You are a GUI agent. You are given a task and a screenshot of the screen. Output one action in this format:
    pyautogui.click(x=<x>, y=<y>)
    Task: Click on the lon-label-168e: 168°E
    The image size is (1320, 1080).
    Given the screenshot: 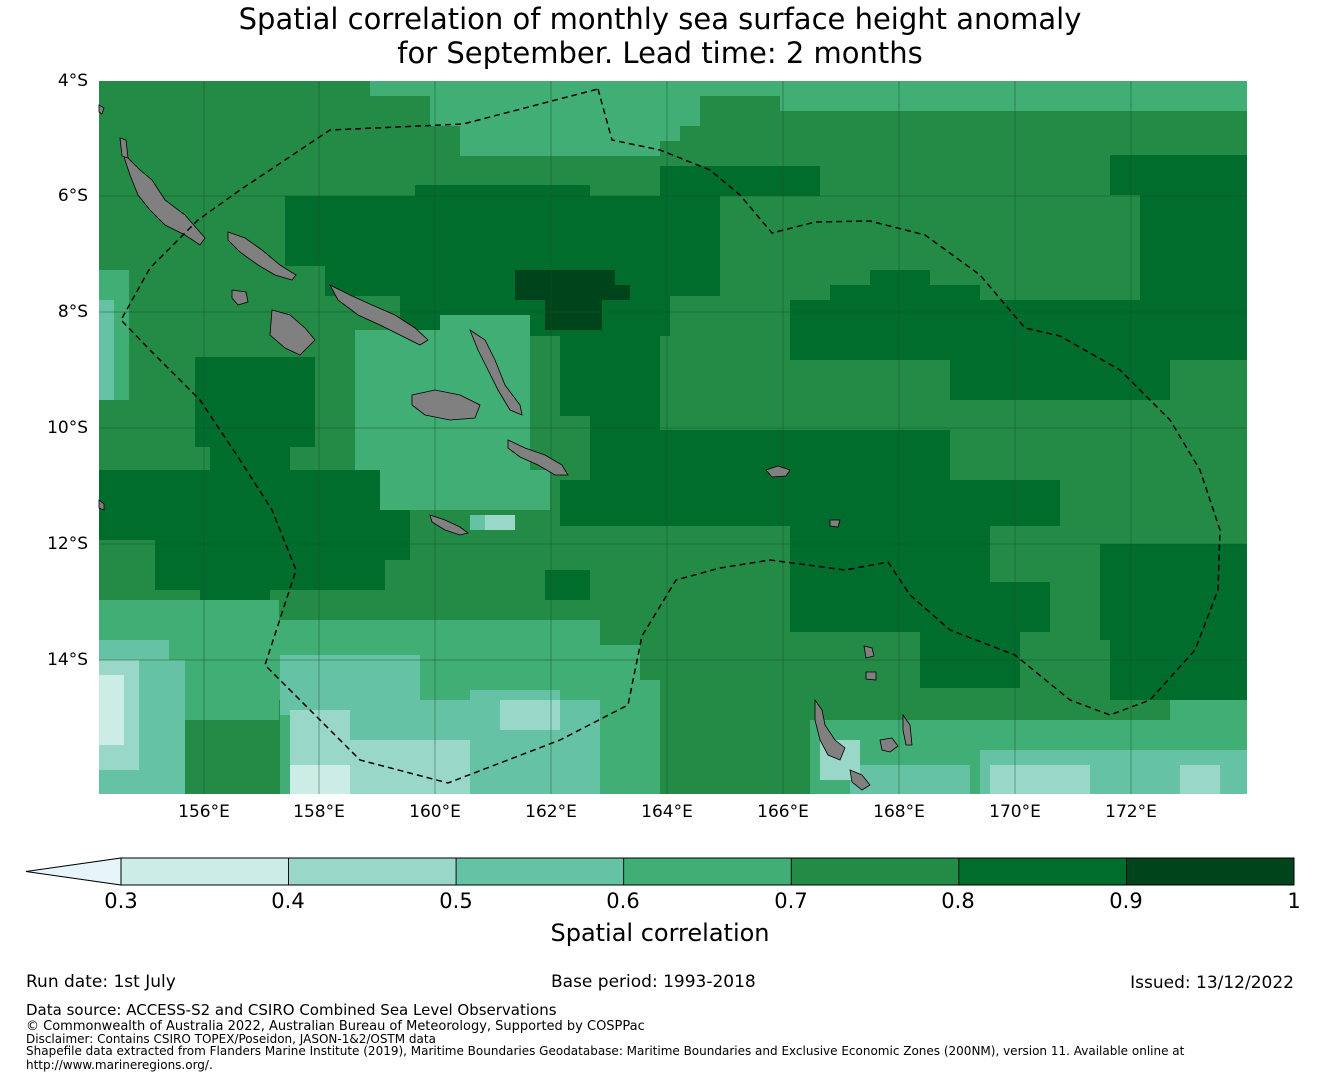 What is the action you would take?
    pyautogui.click(x=899, y=812)
    